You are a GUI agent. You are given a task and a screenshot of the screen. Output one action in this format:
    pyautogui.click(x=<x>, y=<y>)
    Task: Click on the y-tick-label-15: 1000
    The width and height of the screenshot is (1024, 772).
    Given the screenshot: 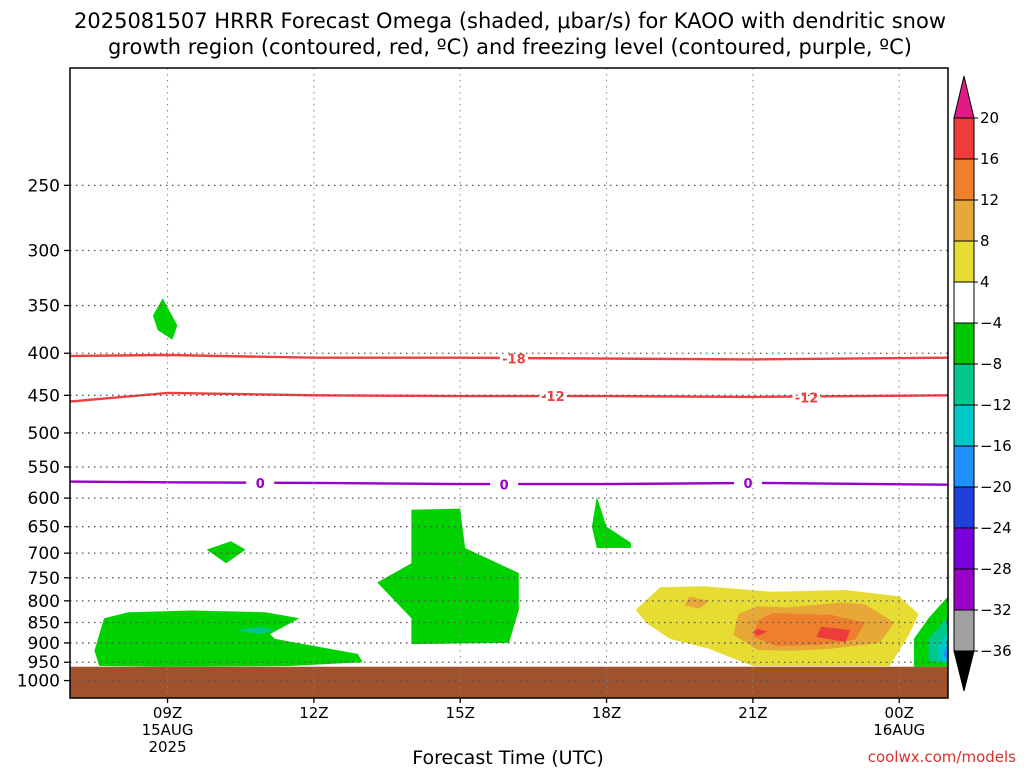 What is the action you would take?
    pyautogui.click(x=38, y=682)
    